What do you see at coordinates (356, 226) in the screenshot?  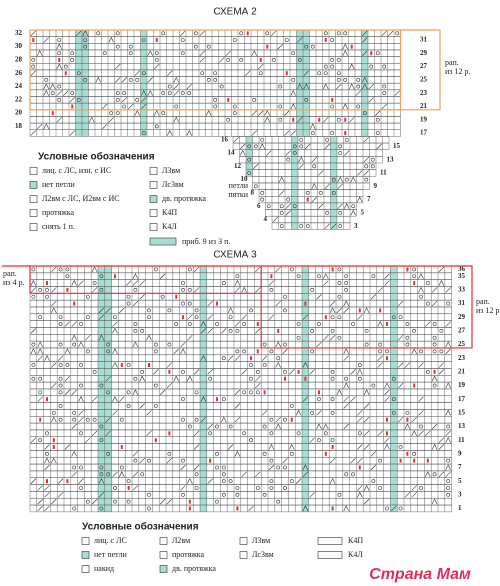 I see `row-number: 3` at bounding box center [356, 226].